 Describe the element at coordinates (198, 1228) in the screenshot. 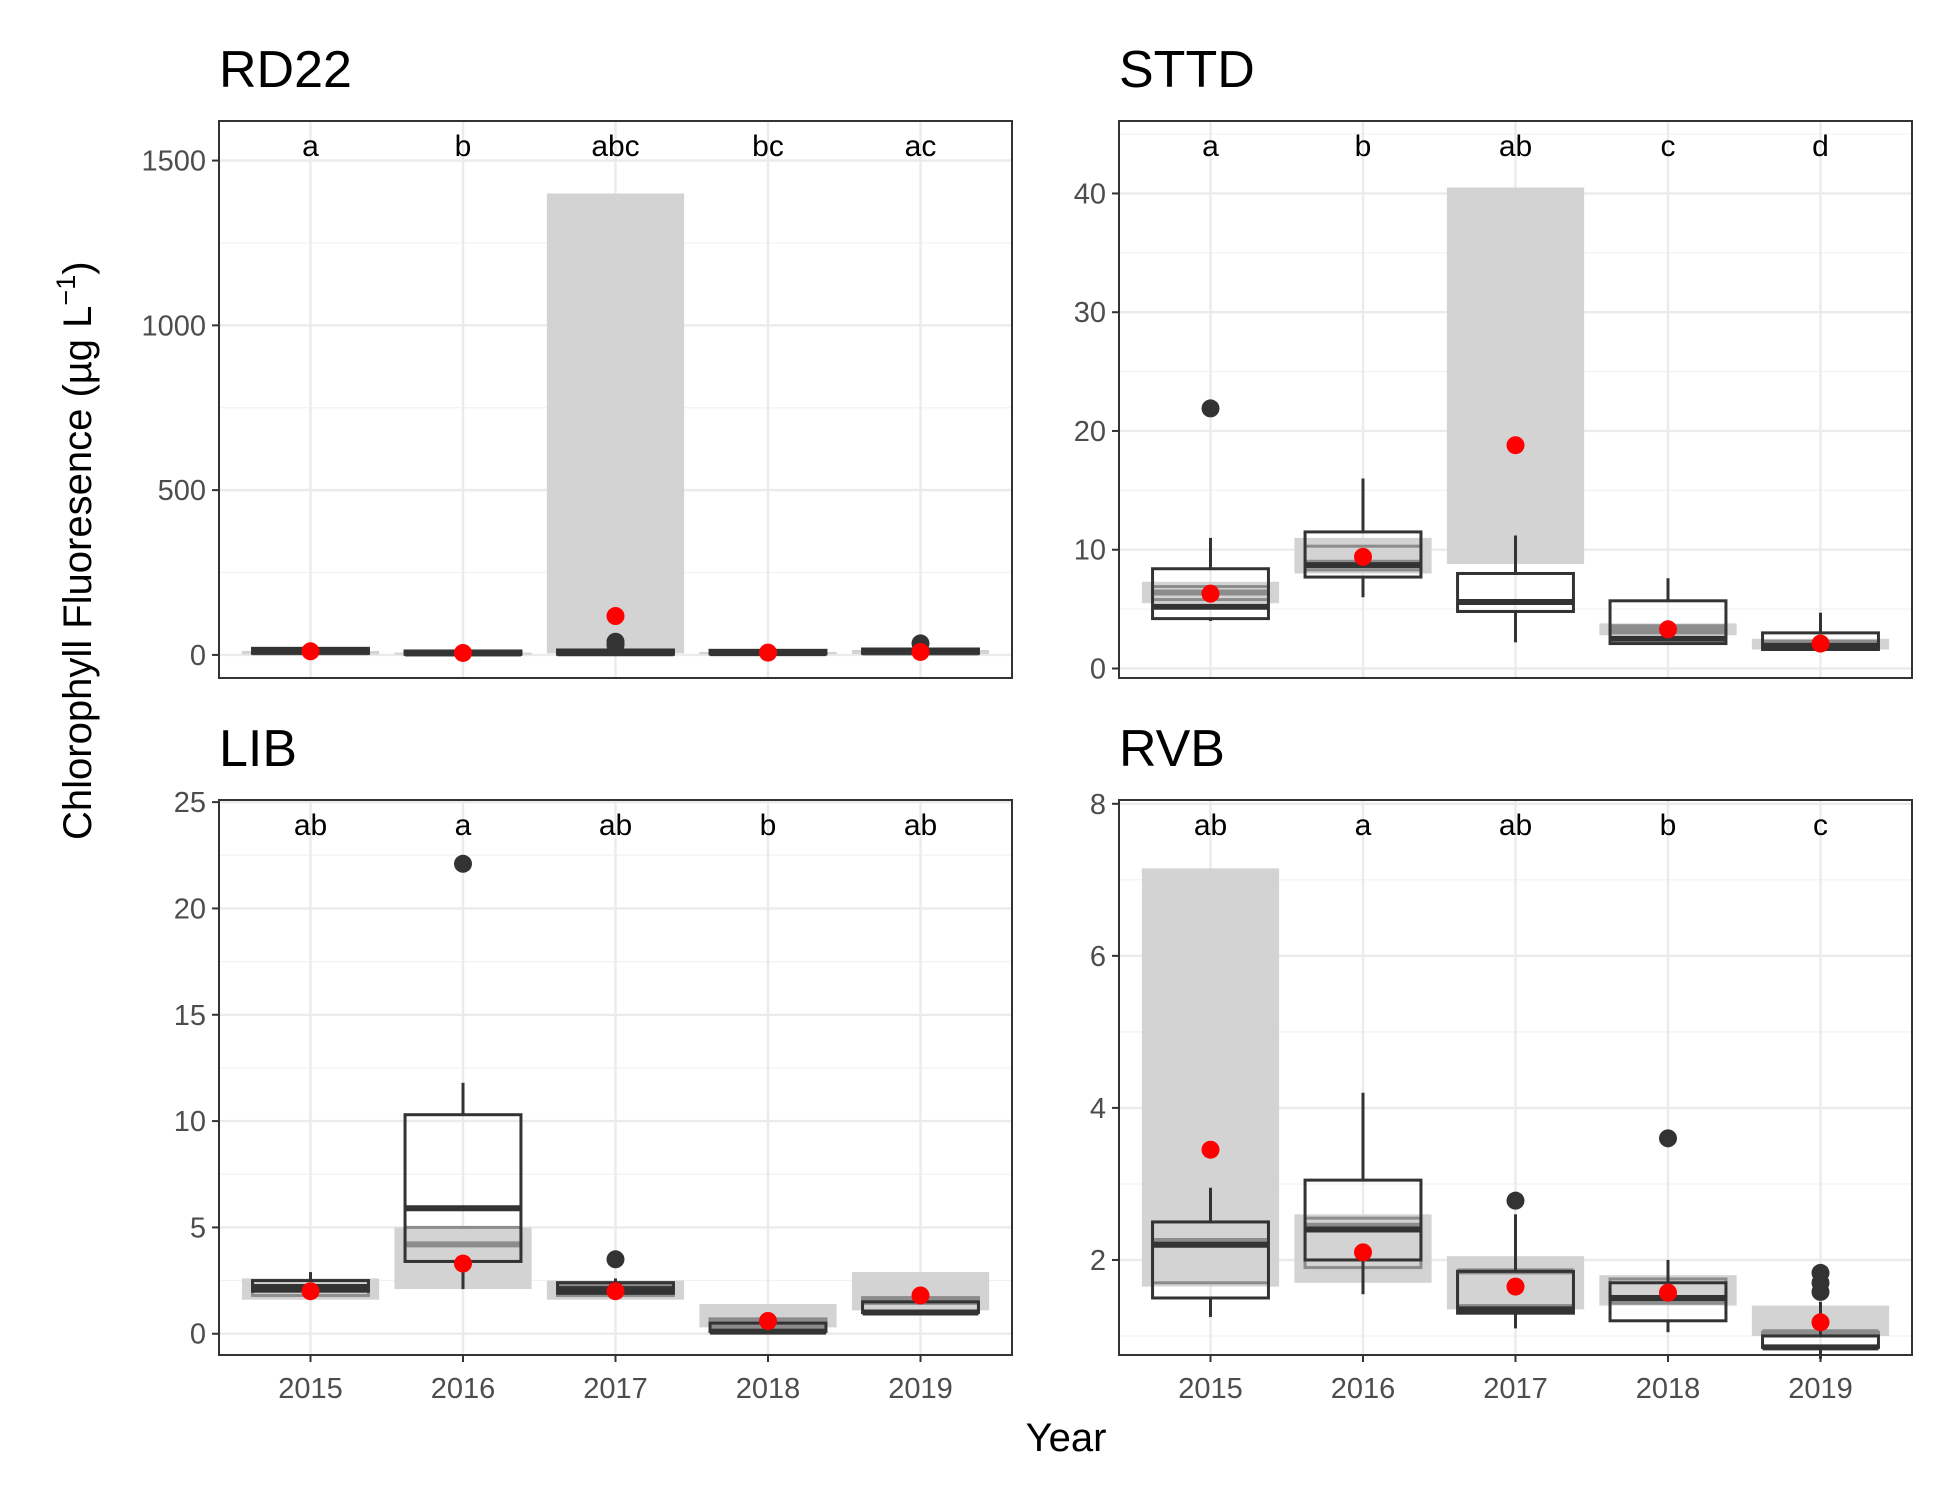

I see `y-tick-label: 5` at that location.